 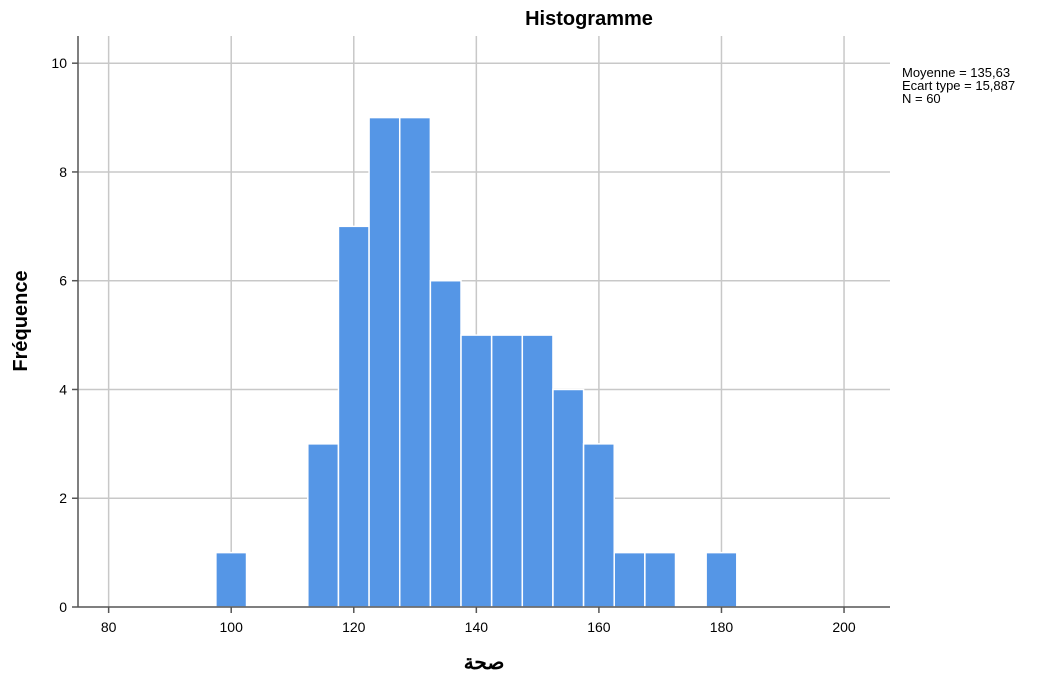 What do you see at coordinates (354, 627) in the screenshot?
I see `x-tick-label-120: 120` at bounding box center [354, 627].